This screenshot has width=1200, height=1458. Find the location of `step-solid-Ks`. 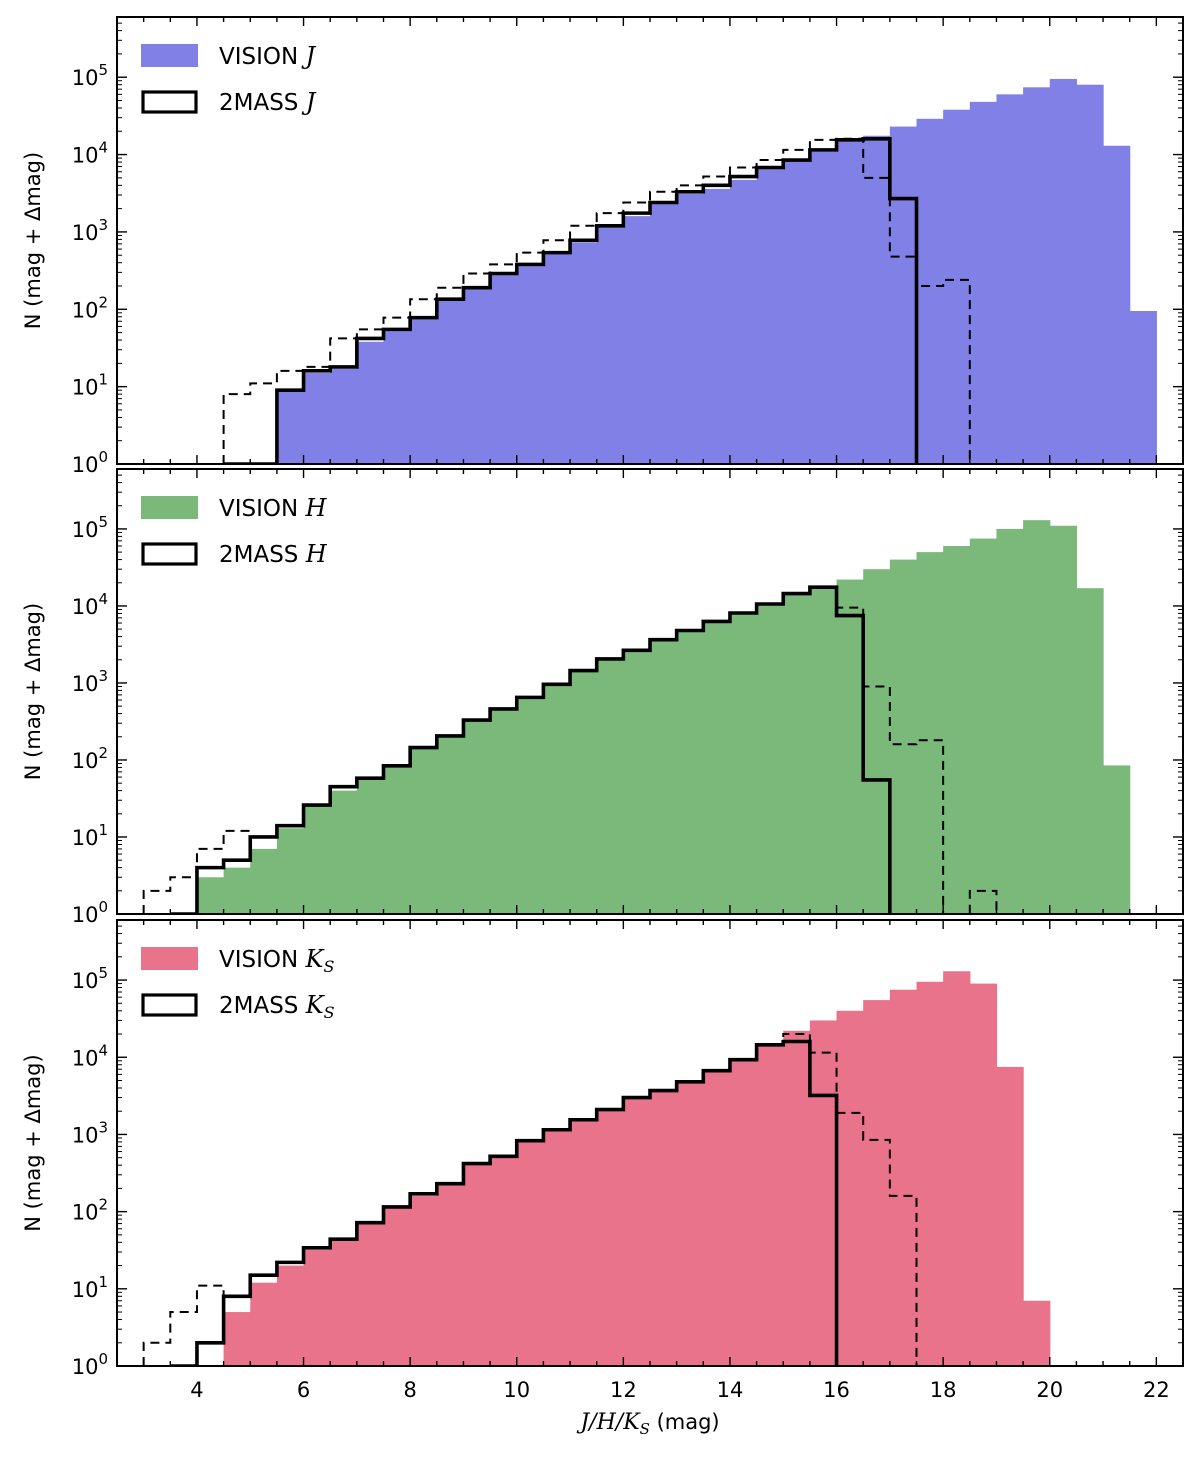

step-solid-Ks is located at coordinates (504, 1202).